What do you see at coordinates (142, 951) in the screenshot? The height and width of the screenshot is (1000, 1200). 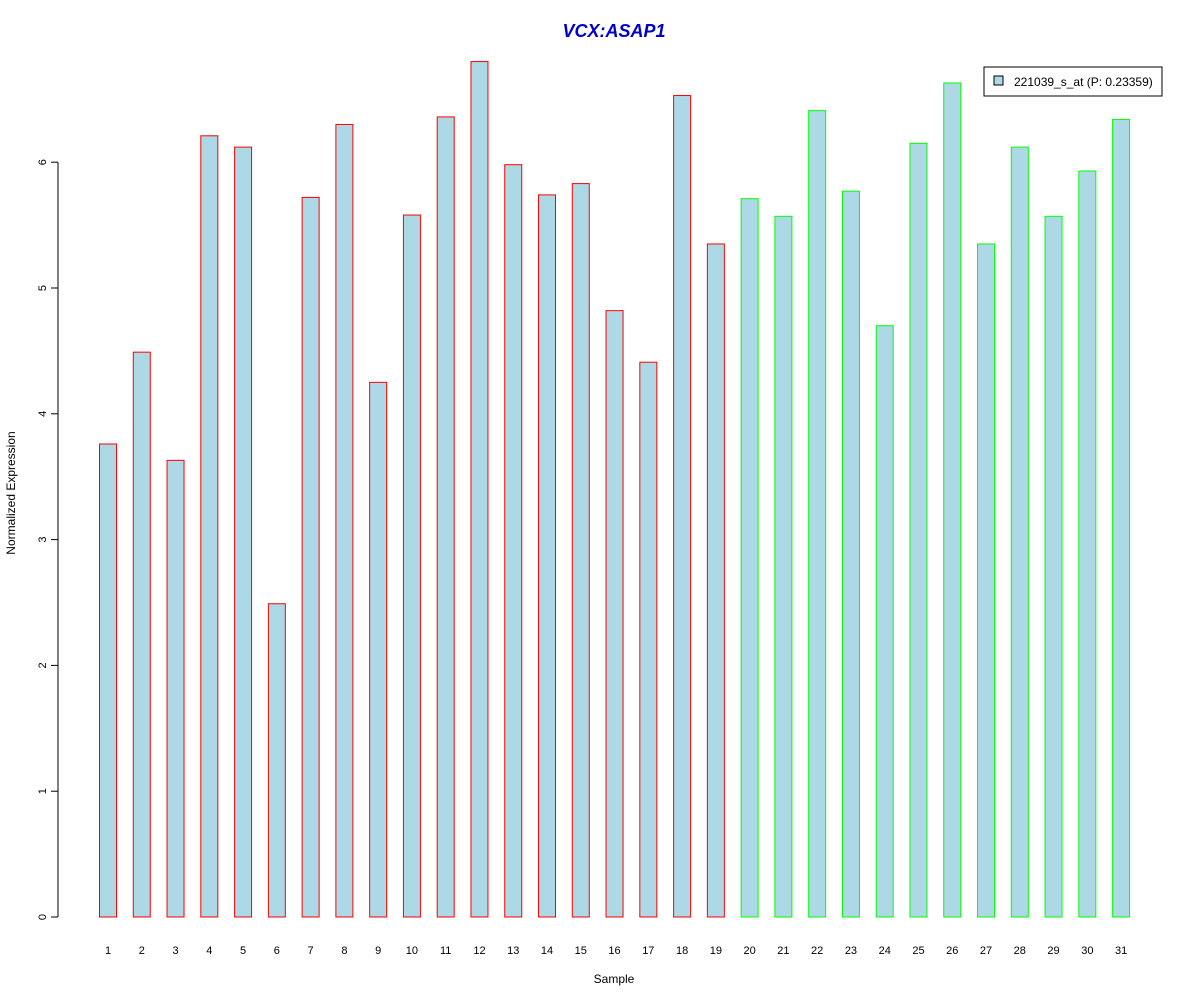 I see `x-tick-label: 2` at bounding box center [142, 951].